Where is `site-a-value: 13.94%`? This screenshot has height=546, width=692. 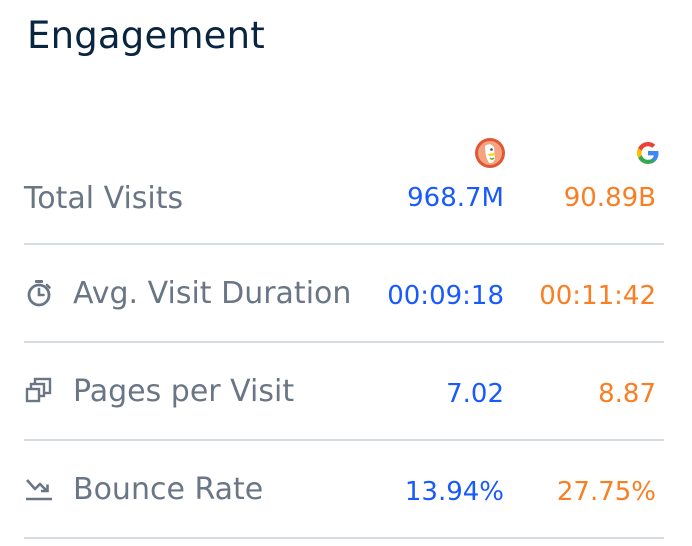
site-a-value: 13.94% is located at coordinates (454, 492).